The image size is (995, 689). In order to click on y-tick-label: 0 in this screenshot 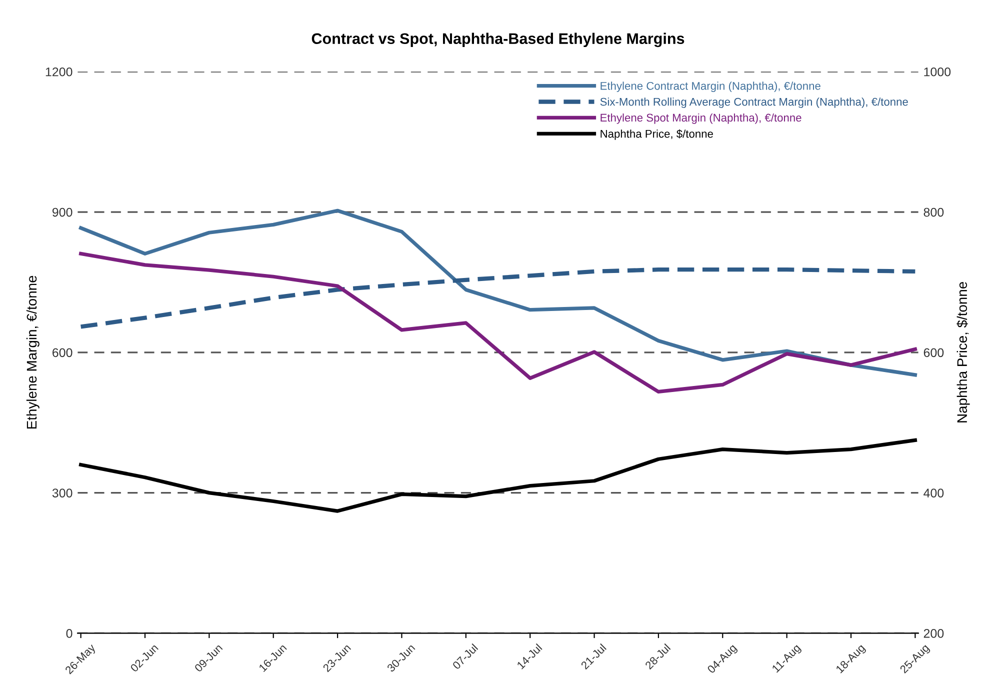, I will do `click(69, 633)`.